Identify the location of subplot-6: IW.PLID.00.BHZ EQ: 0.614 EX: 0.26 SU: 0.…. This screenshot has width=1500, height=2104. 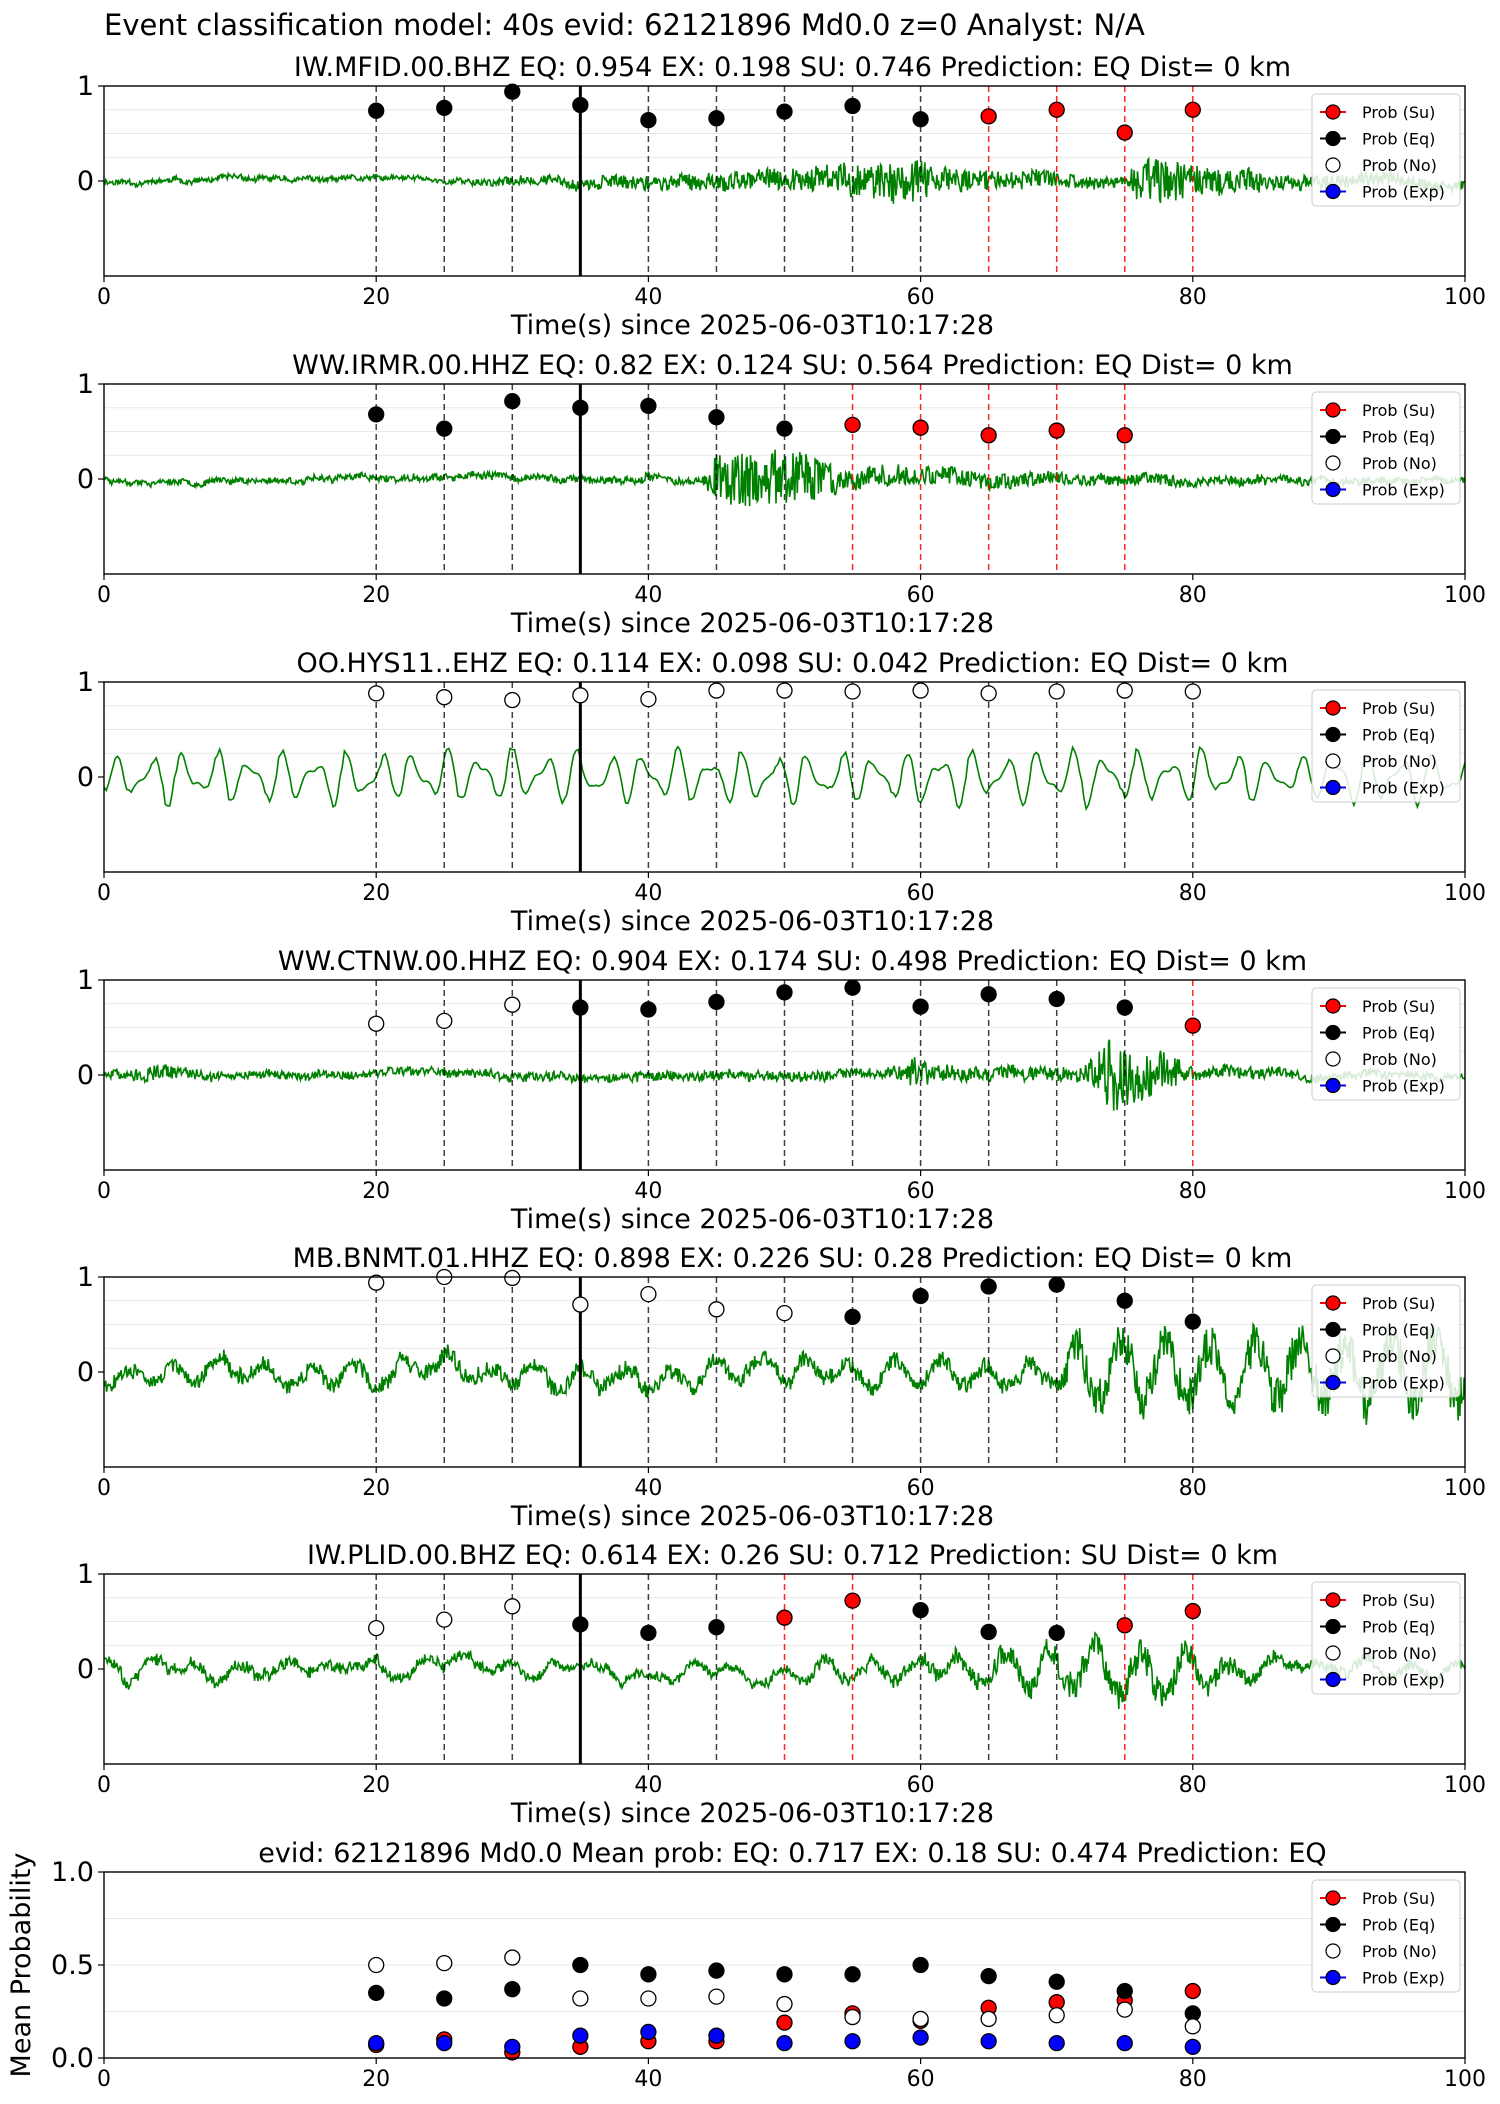
(781, 1684).